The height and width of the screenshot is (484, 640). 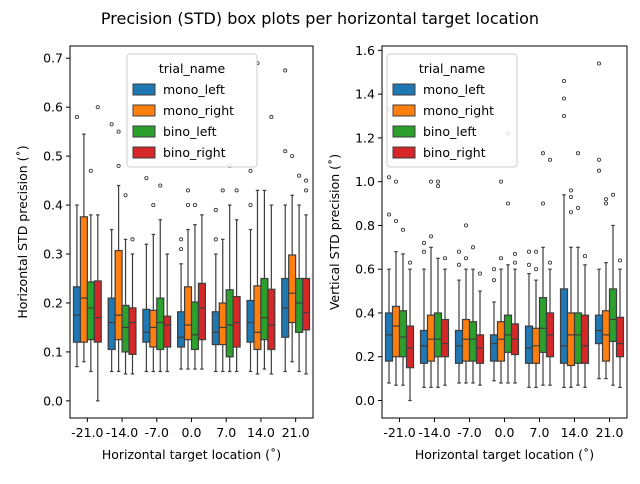 What do you see at coordinates (146, 274) in the screenshot?
I see `box-mono_left--7.0` at bounding box center [146, 274].